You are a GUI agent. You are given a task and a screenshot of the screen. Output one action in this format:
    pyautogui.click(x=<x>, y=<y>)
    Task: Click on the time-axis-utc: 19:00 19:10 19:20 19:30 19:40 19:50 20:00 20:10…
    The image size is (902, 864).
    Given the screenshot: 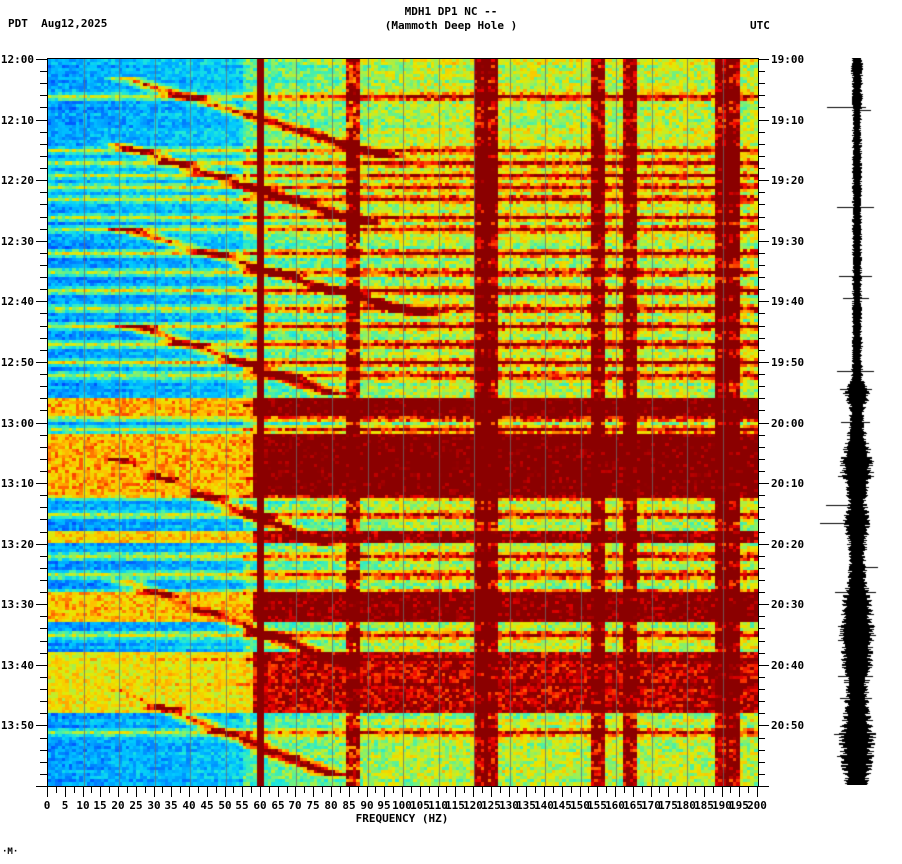 What is the action you would take?
    pyautogui.click(x=788, y=420)
    